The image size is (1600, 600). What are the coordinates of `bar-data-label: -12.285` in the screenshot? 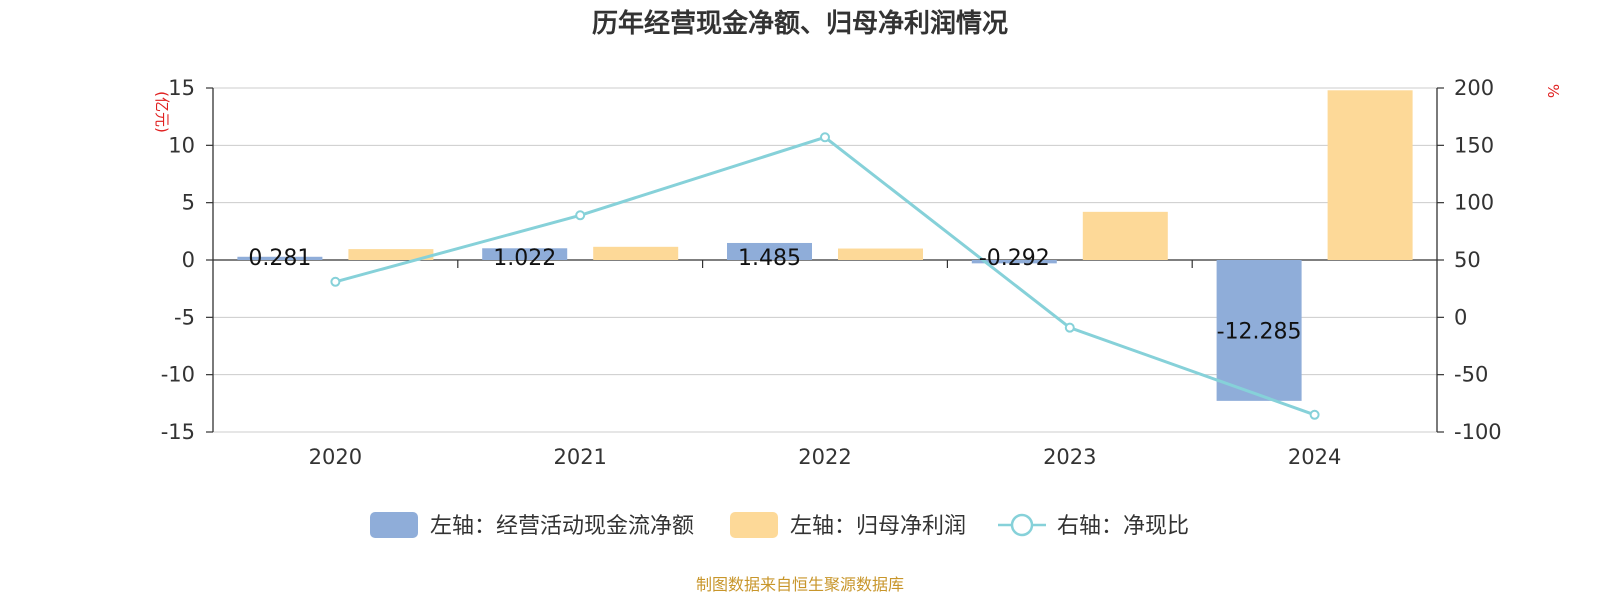 It's located at (1259, 331).